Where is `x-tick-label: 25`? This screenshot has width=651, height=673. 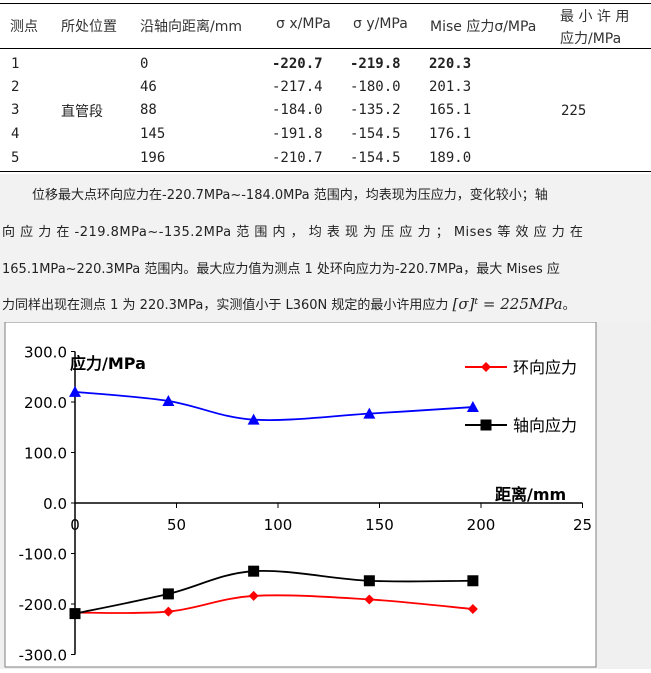 x-tick-label: 25 is located at coordinates (582, 525).